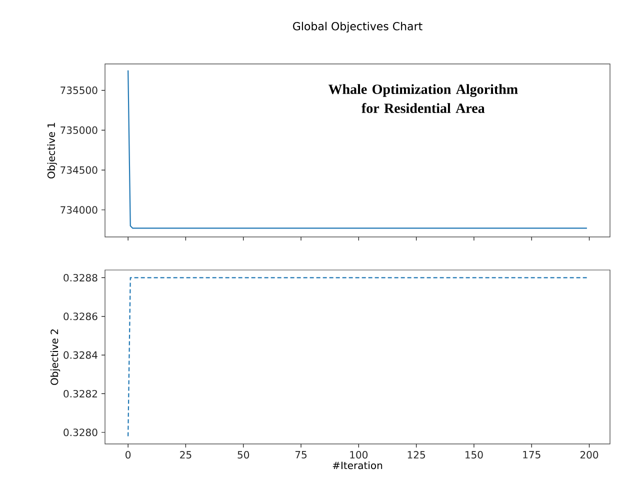  Describe the element at coordinates (55, 357) in the screenshot. I see `y-axis-title: Objective 2` at that location.